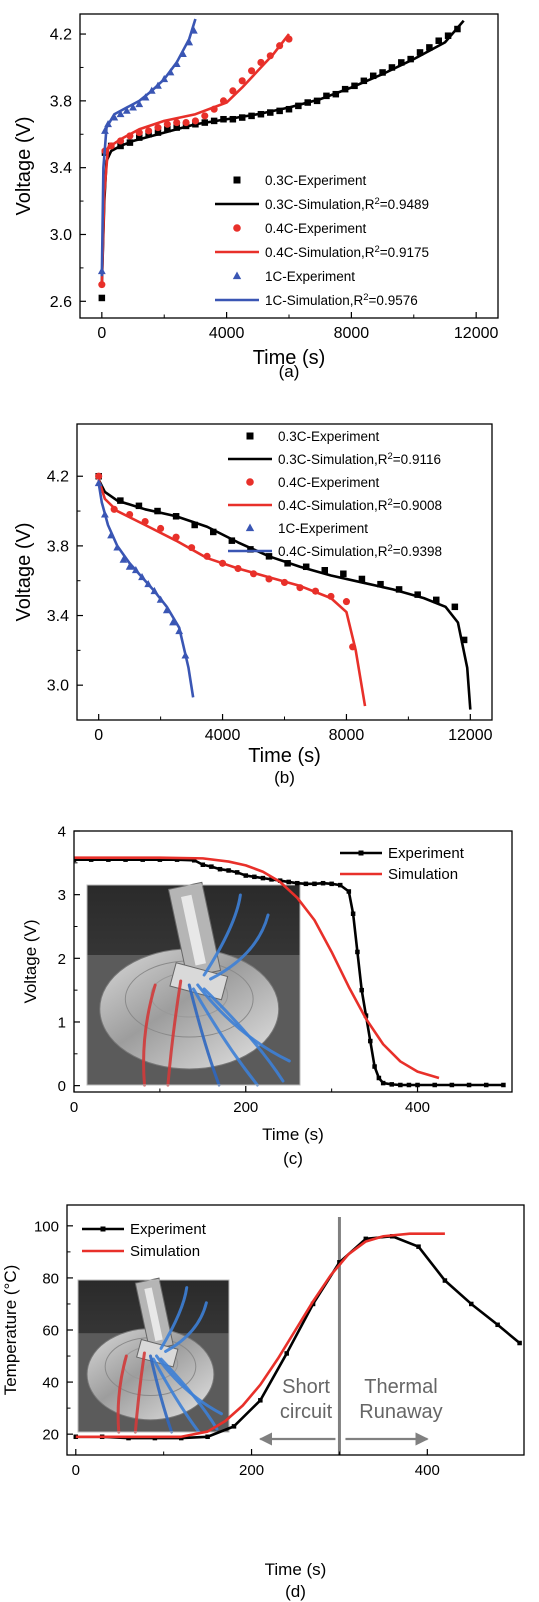 The height and width of the screenshot is (1602, 539). What do you see at coordinates (289, 371) in the screenshot?
I see `panel-label: (a)` at bounding box center [289, 371].